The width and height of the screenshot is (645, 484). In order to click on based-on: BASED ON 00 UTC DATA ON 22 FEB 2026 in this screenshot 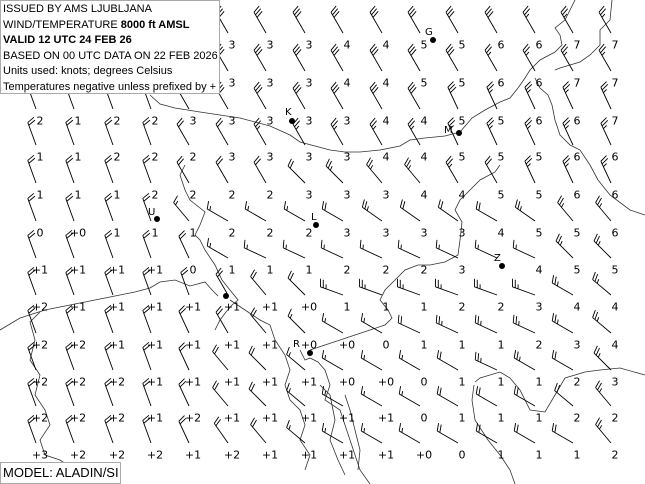, I will do `click(110, 55)`.